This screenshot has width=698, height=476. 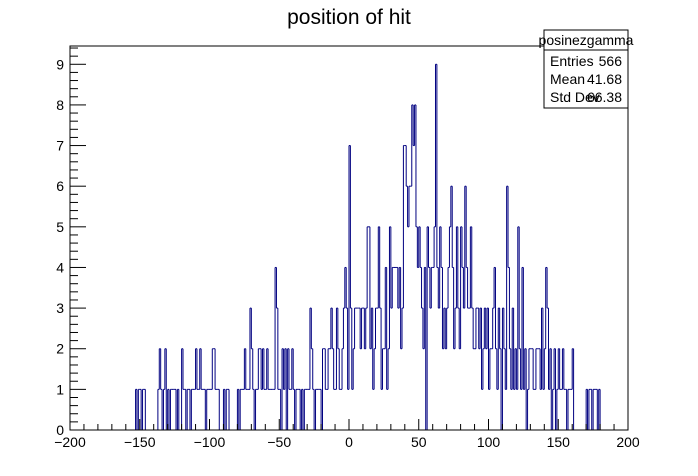 I want to click on y-tick-label: 5, so click(x=60, y=227).